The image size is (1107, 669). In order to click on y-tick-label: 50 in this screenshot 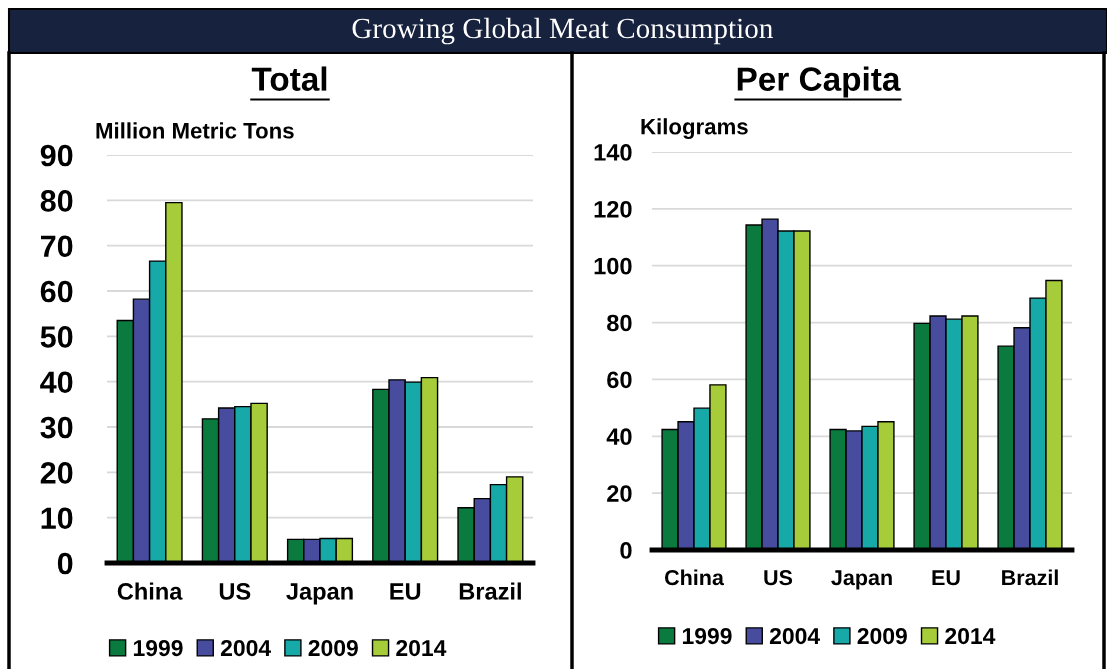, I will do `click(56, 337)`.